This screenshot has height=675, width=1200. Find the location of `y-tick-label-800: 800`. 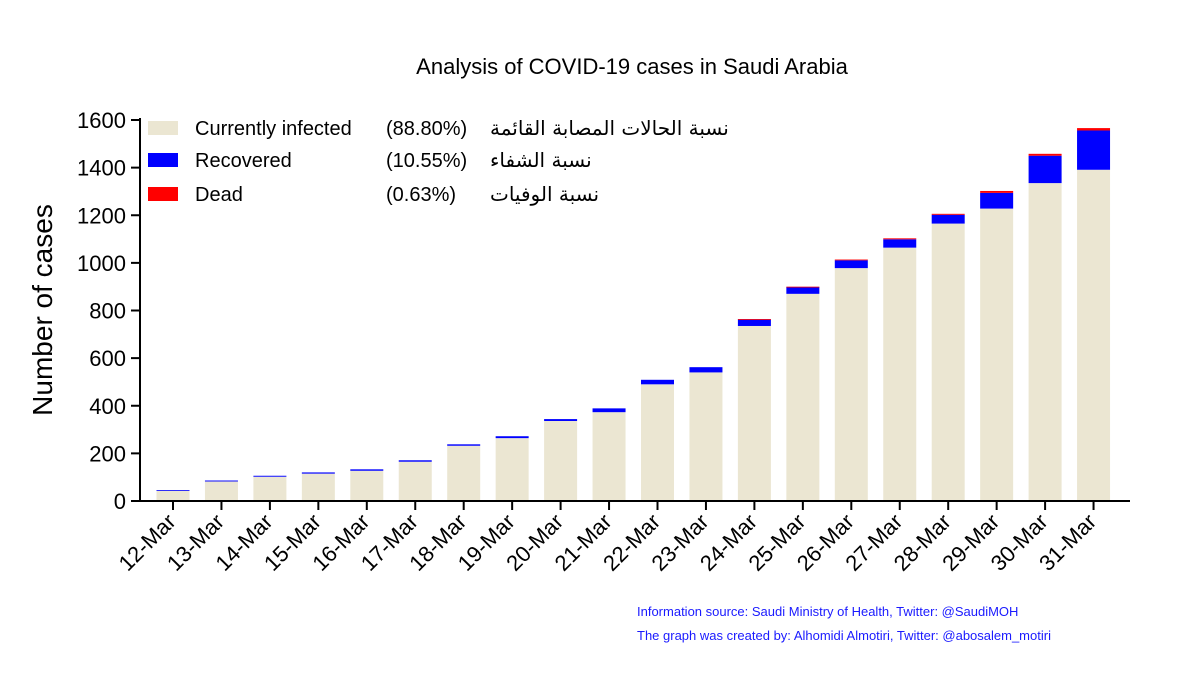

y-tick-label-800: 800 is located at coordinates (107, 311).